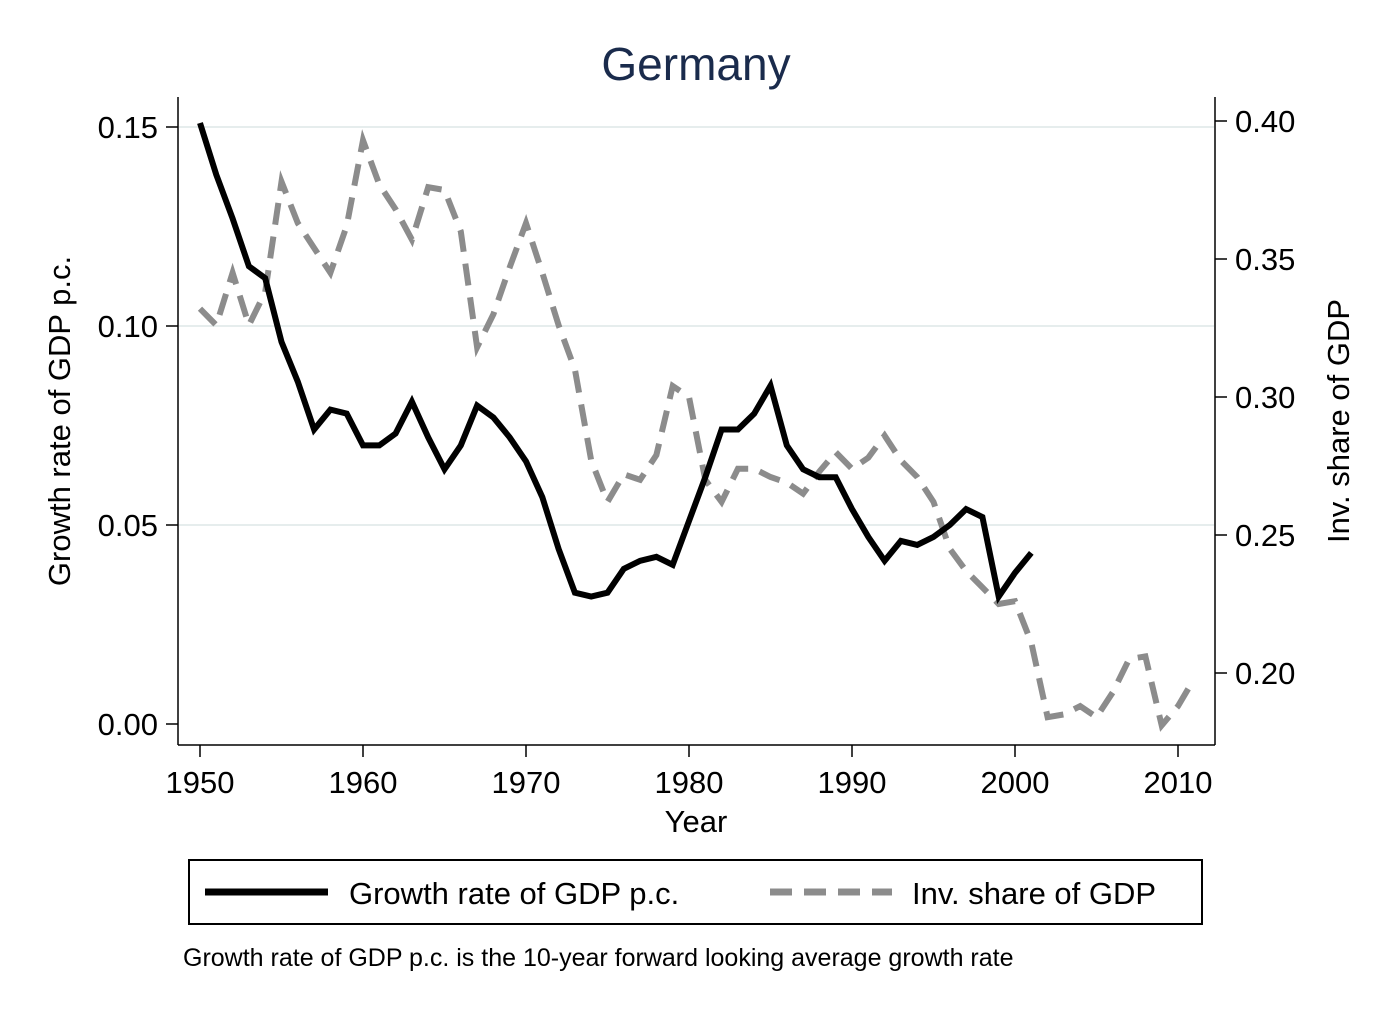 The image size is (1393, 1014). What do you see at coordinates (128, 127) in the screenshot?
I see `y-left-tick-label: 0.15` at bounding box center [128, 127].